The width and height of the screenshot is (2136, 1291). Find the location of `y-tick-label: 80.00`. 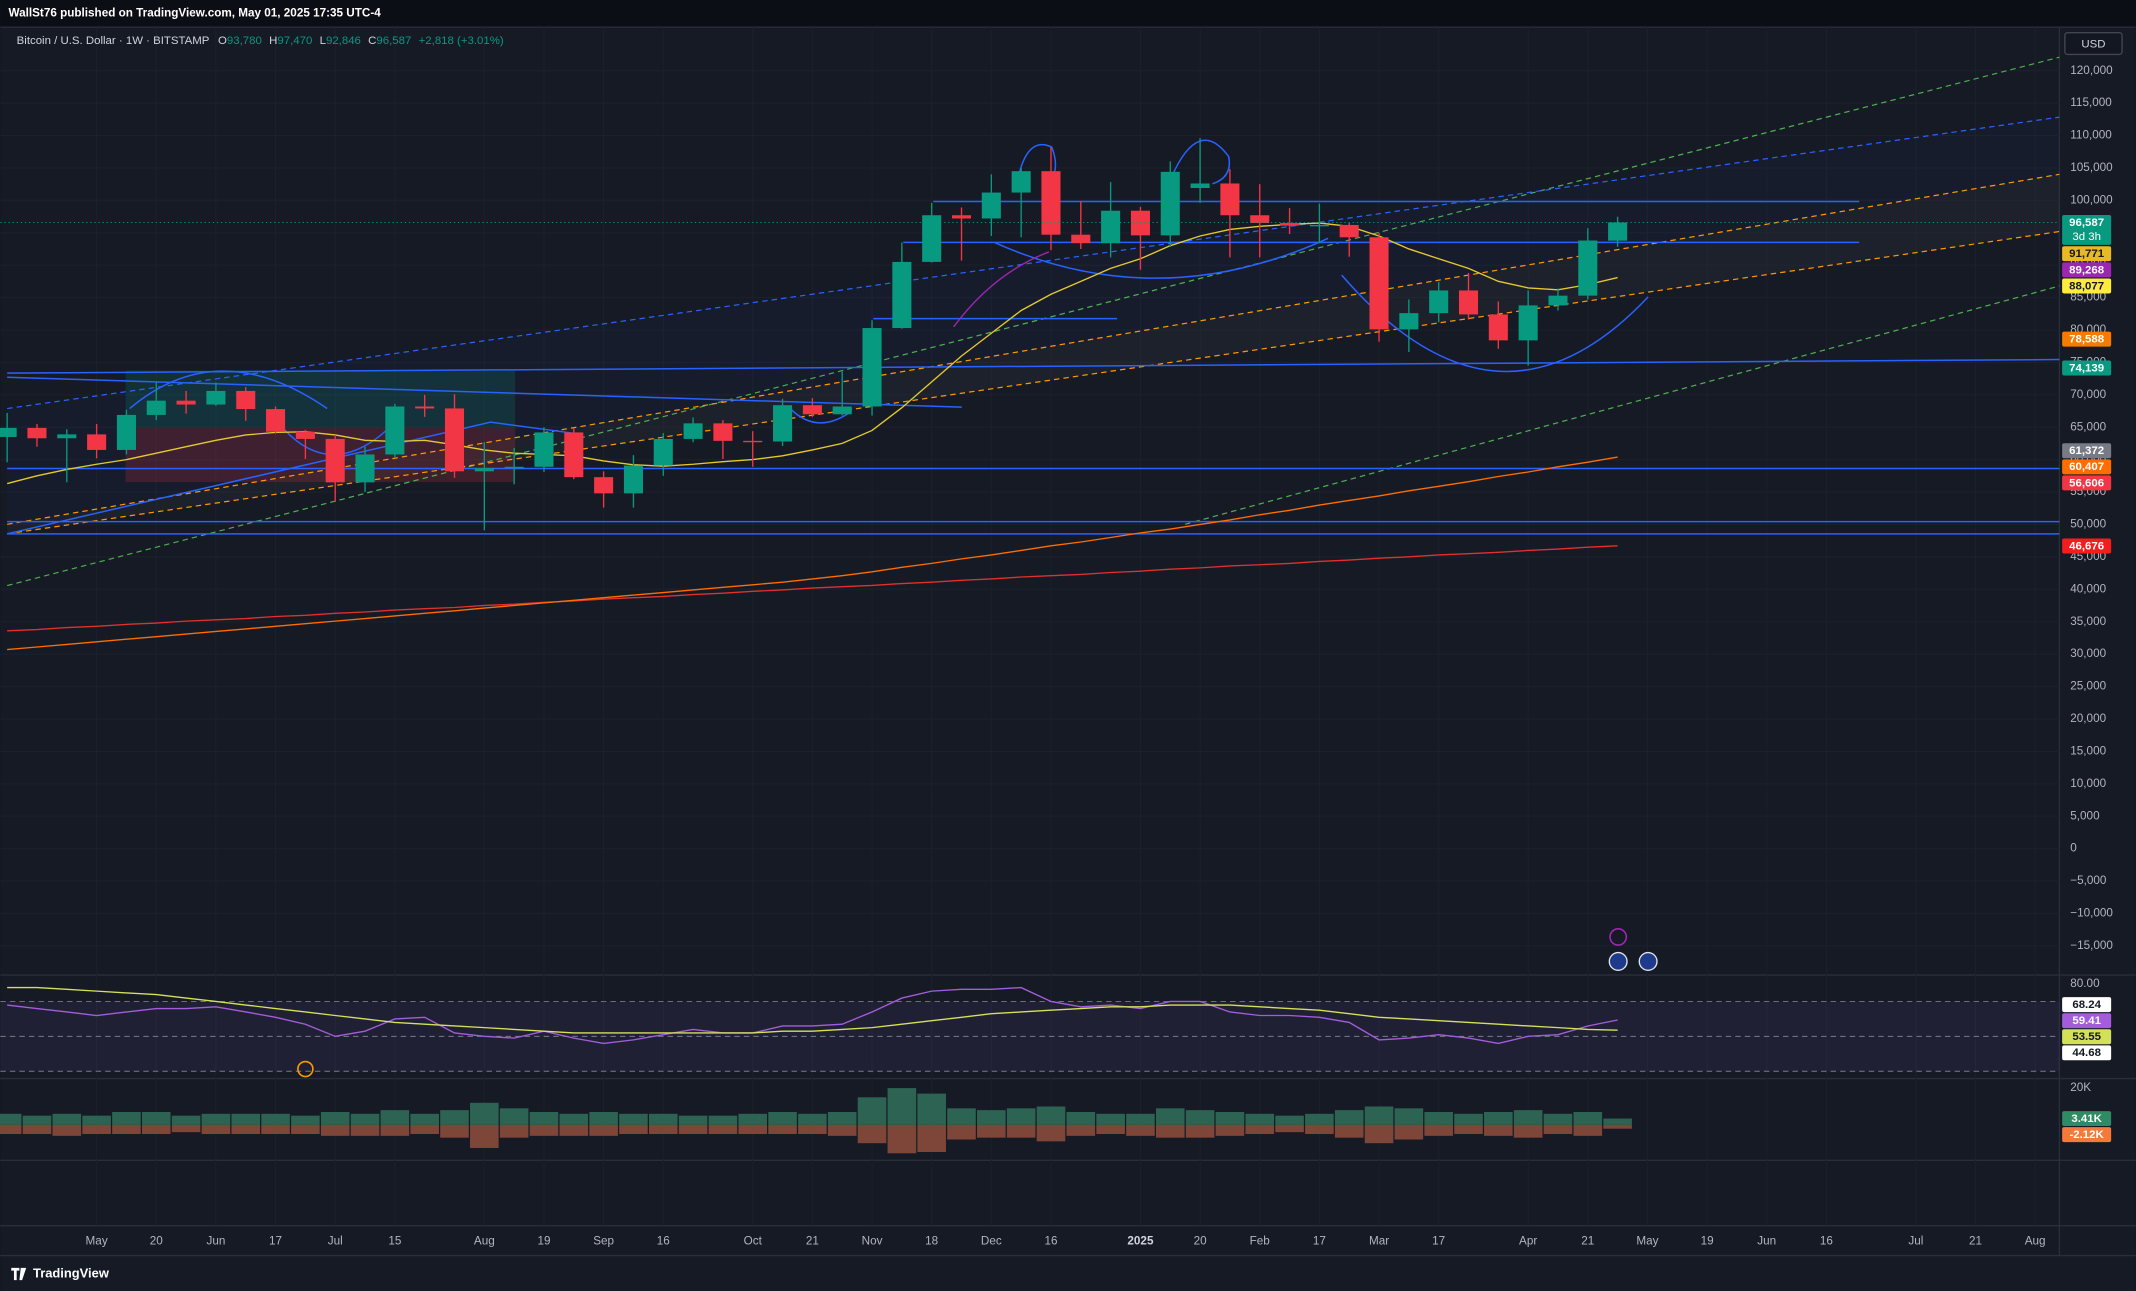

y-tick-label: 80.00 is located at coordinates (2085, 983).